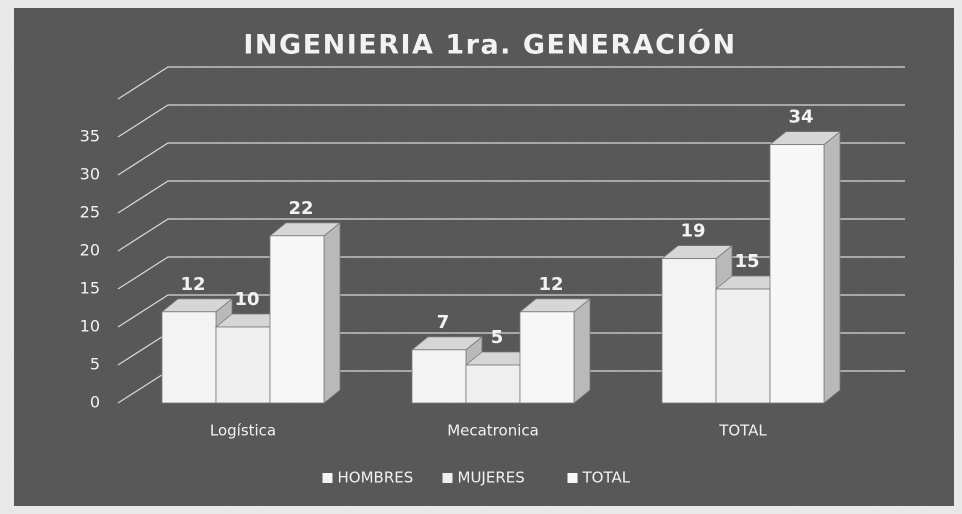  I want to click on y-tick-label: 20, so click(90, 250).